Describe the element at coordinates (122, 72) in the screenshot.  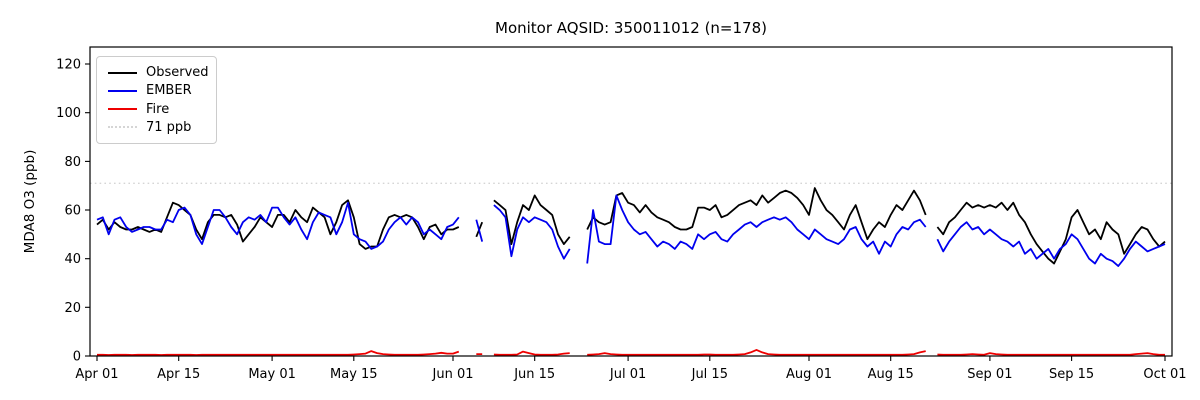
I see `observed-line-sample` at that location.